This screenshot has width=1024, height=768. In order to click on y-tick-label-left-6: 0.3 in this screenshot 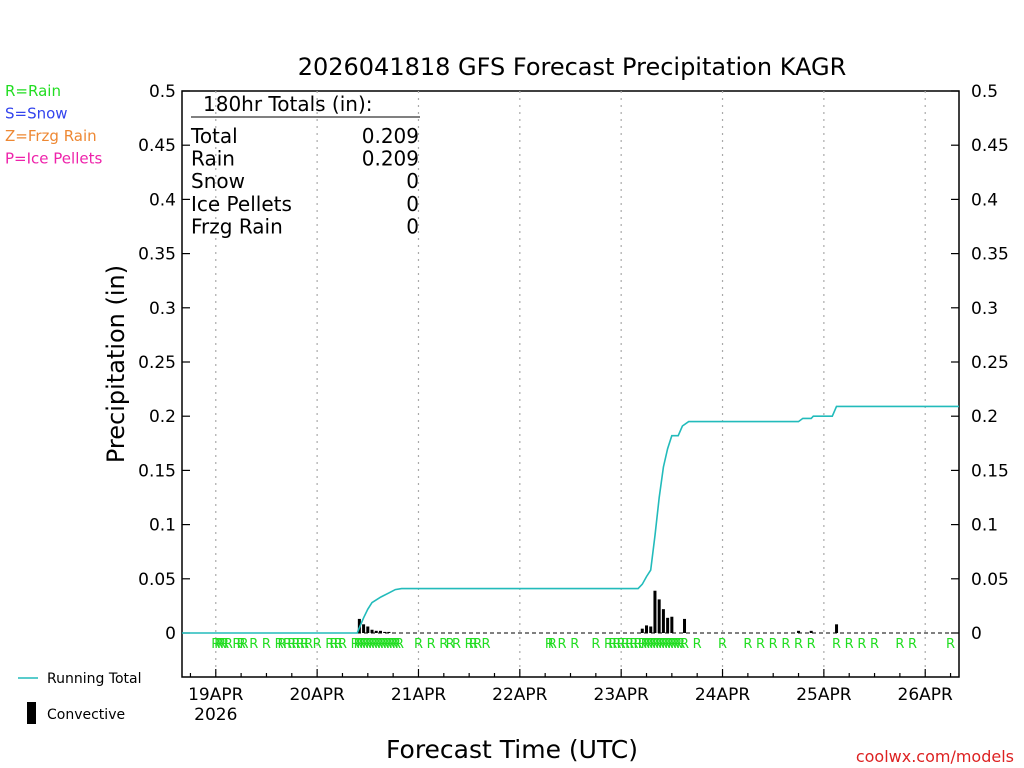, I will do `click(162, 309)`.